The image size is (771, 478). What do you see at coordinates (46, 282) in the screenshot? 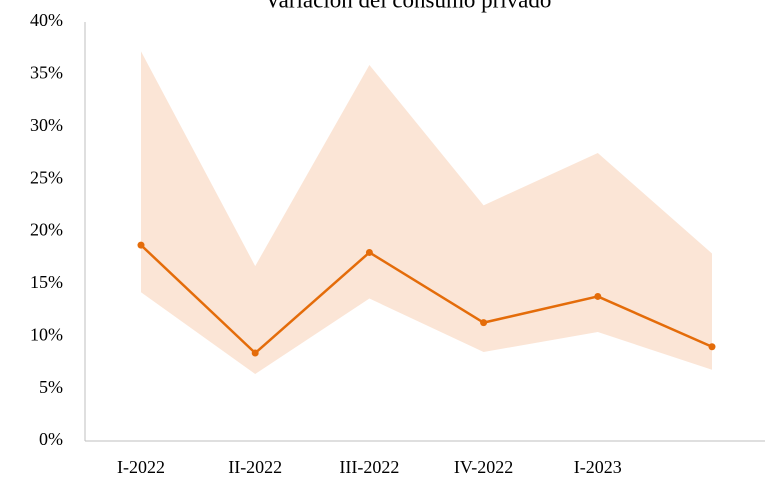
I see `y-tick-label: 15%` at bounding box center [46, 282].